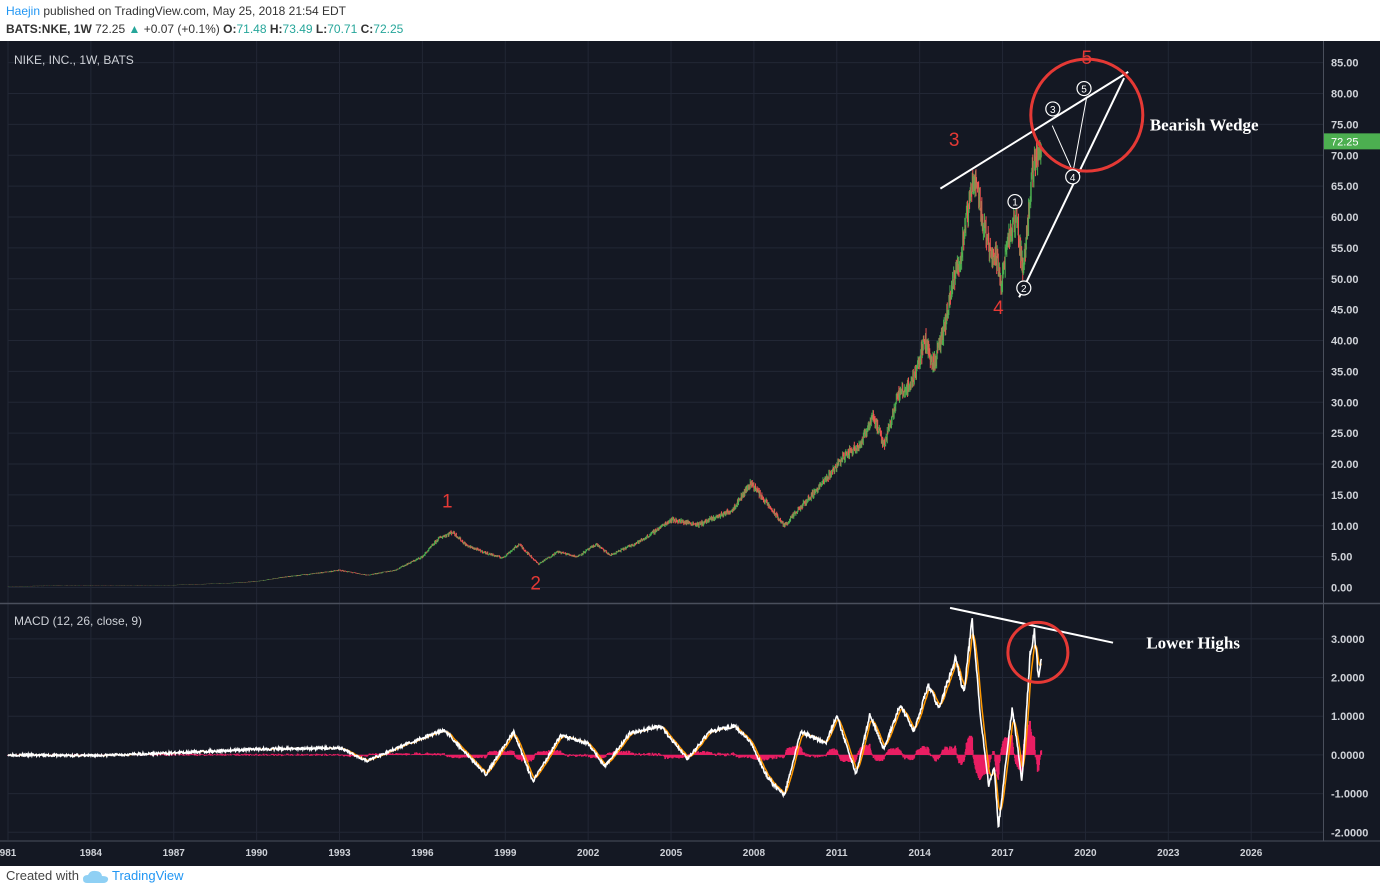 The height and width of the screenshot is (895, 1380). I want to click on x-tick-label: 2008, so click(754, 853).